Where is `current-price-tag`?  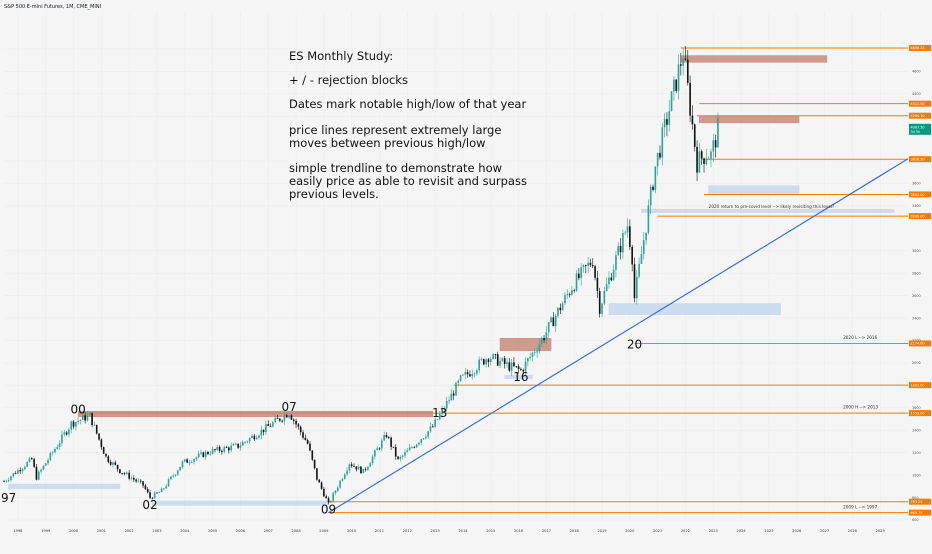 current-price-tag is located at coordinates (920, 129).